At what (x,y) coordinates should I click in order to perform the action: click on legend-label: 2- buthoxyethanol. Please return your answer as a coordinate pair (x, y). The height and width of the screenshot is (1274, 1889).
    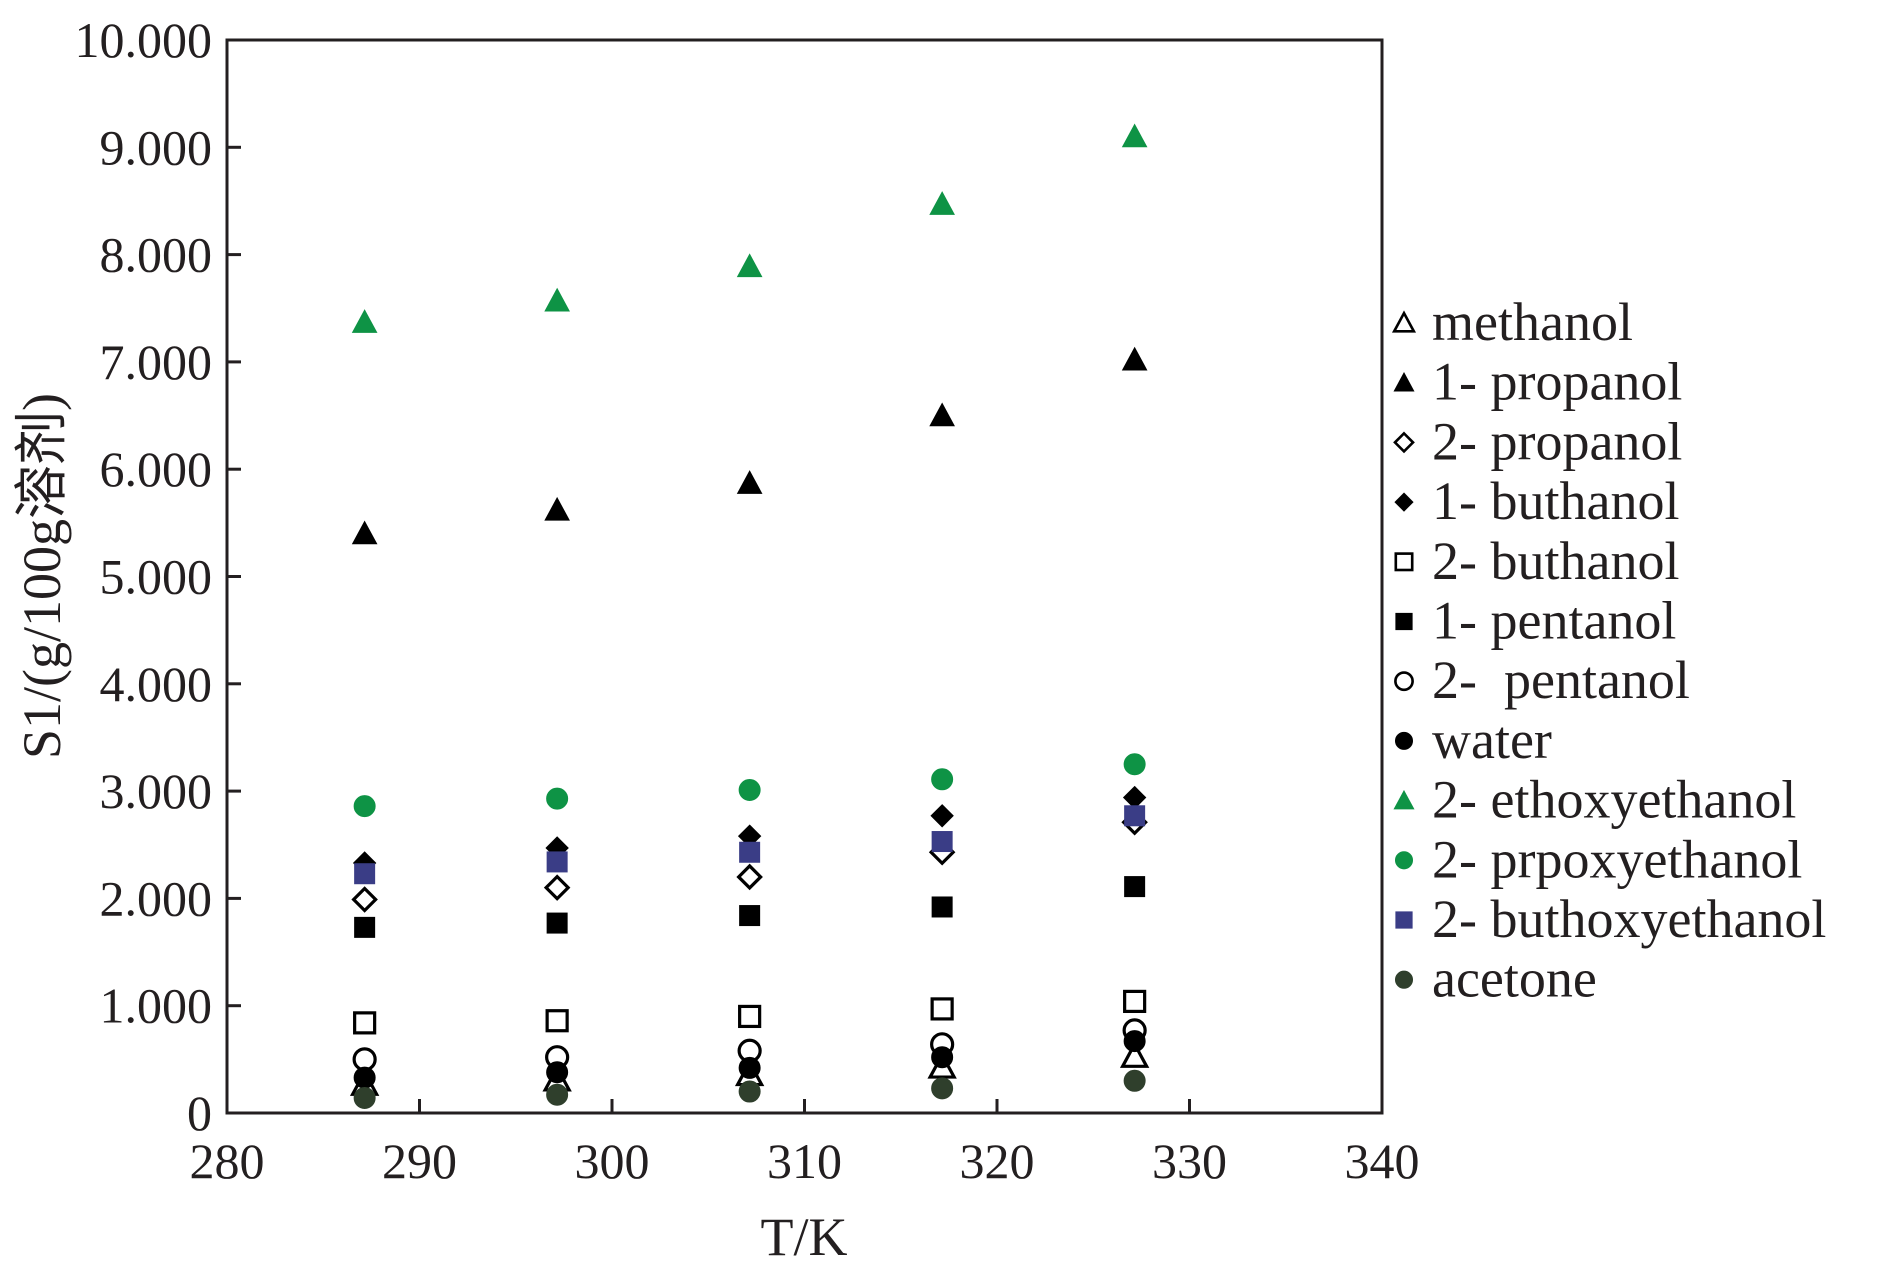
    Looking at the image, I should click on (1629, 919).